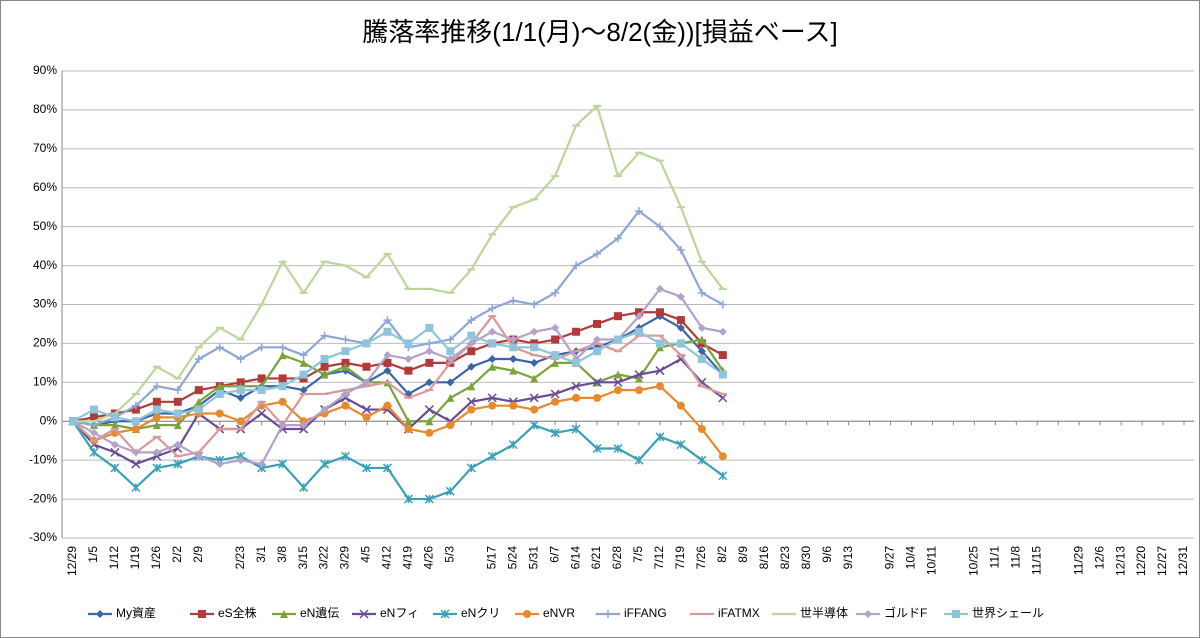 This screenshot has width=1200, height=638. I want to click on legend-label: eNフィ, so click(399, 613).